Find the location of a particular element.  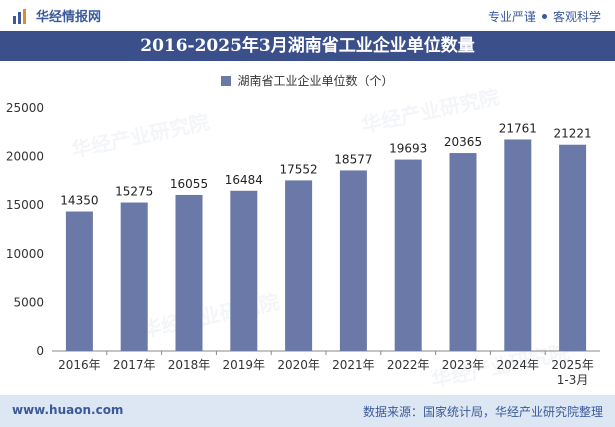

y-tick-label: 5000 is located at coordinates (28, 302).